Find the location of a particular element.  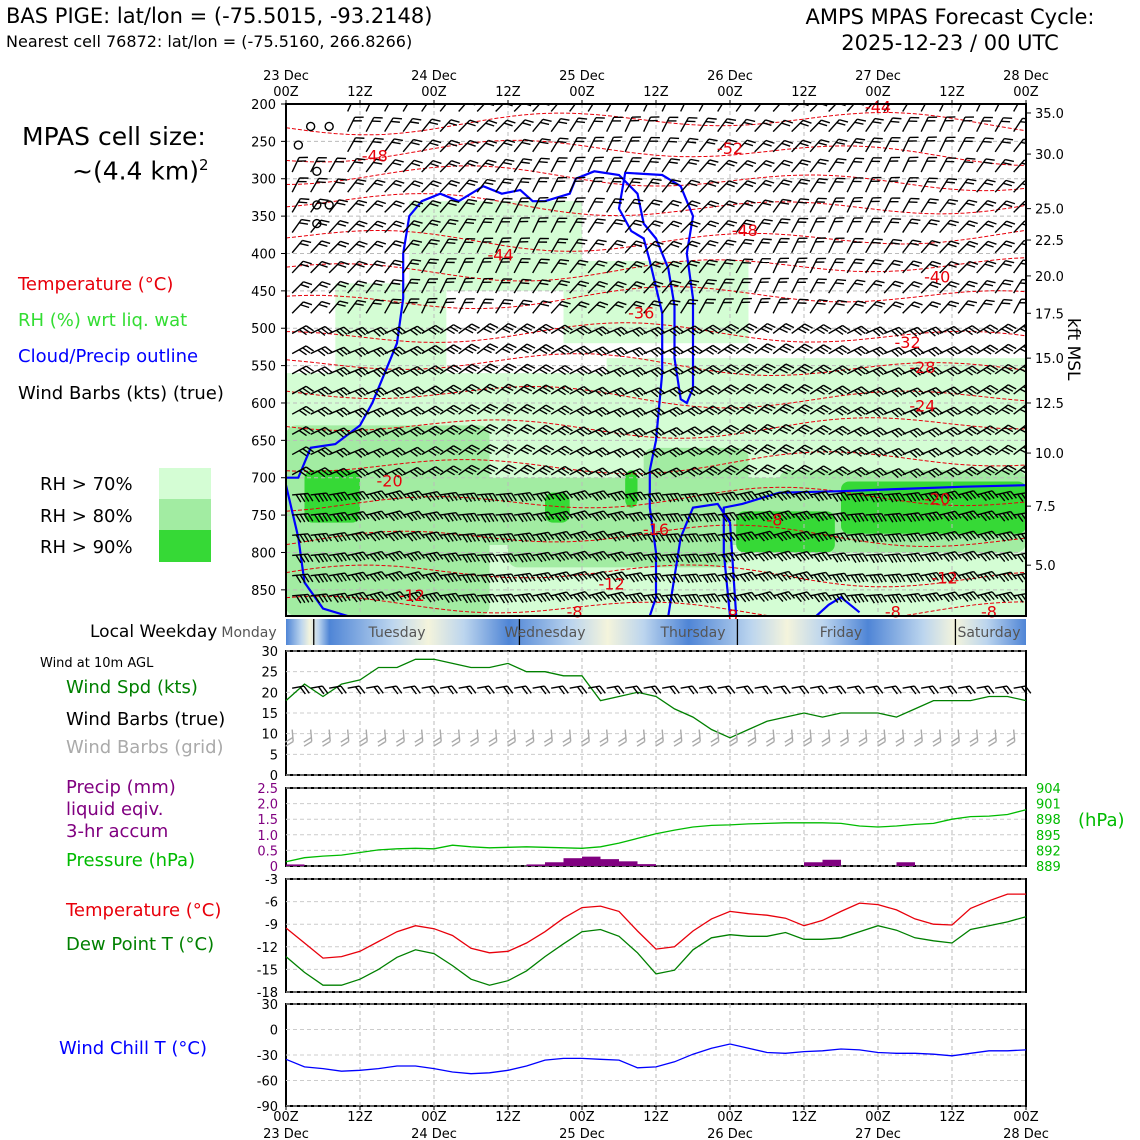

top-day-label: 25 Dec is located at coordinates (582, 76).